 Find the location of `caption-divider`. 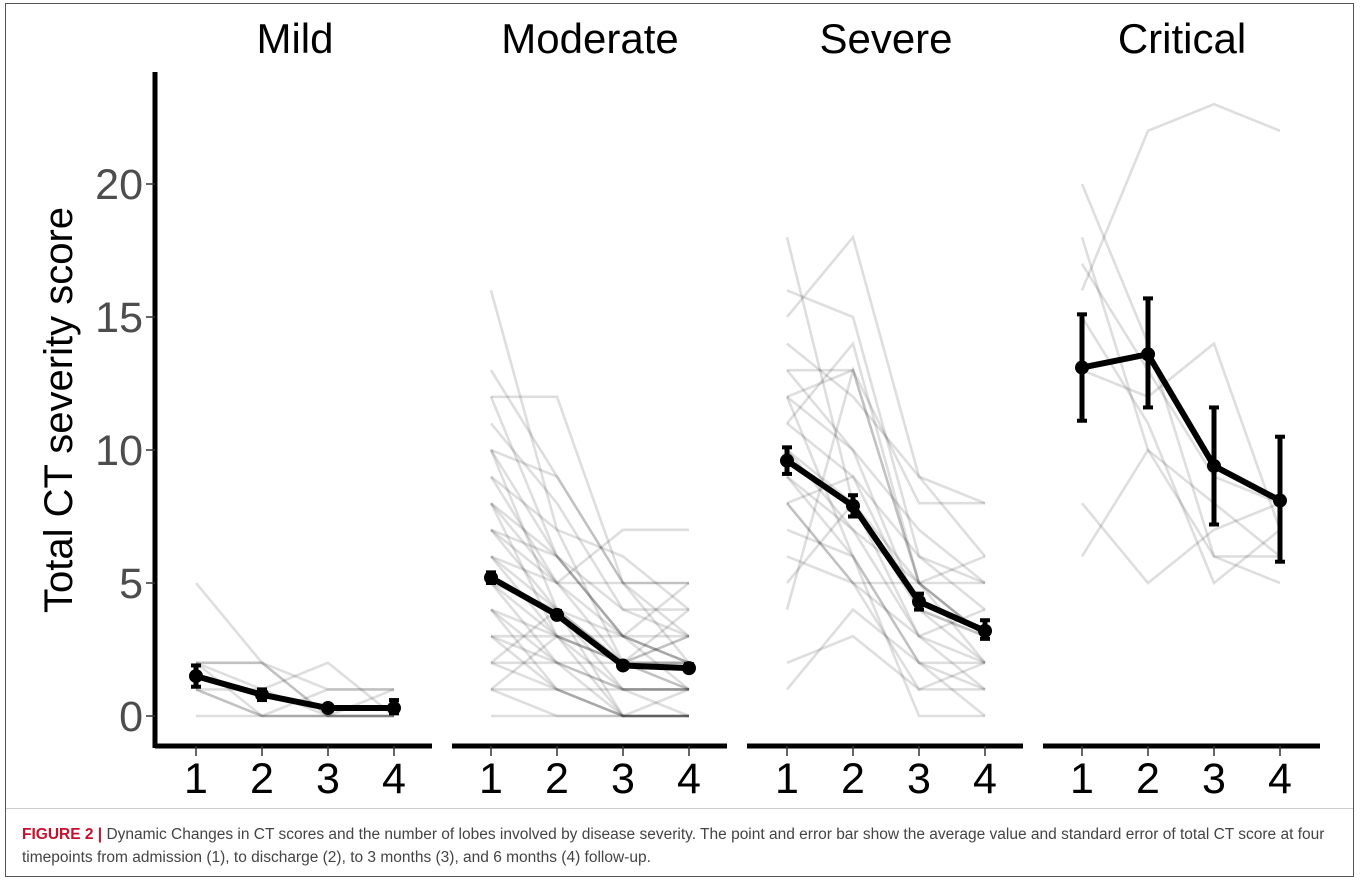

caption-divider is located at coordinates (679, 808).